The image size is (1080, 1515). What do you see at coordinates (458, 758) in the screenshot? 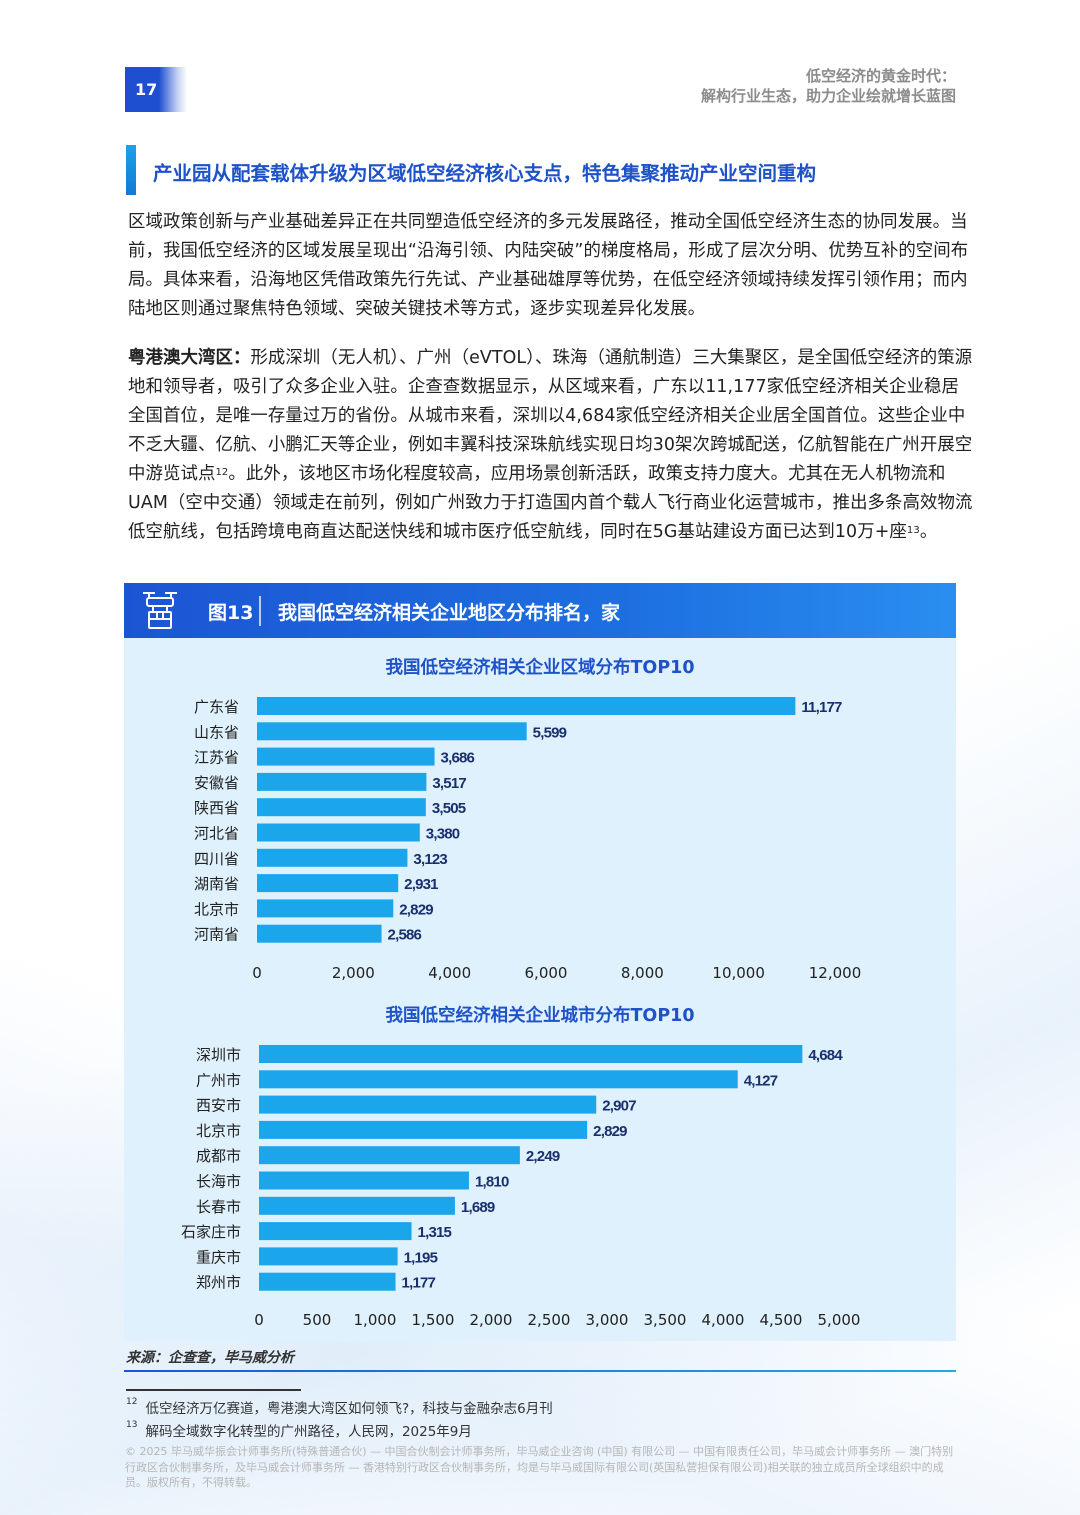
I see `value-label: 3,686` at bounding box center [458, 758].